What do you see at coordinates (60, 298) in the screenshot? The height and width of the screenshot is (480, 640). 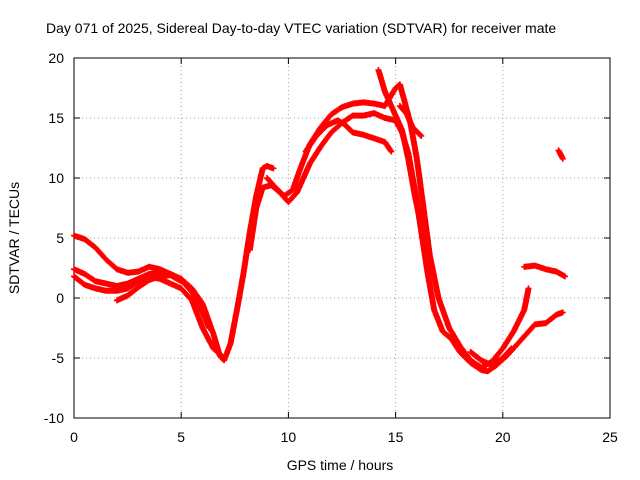 I see `y-tick-label: 0` at bounding box center [60, 298].